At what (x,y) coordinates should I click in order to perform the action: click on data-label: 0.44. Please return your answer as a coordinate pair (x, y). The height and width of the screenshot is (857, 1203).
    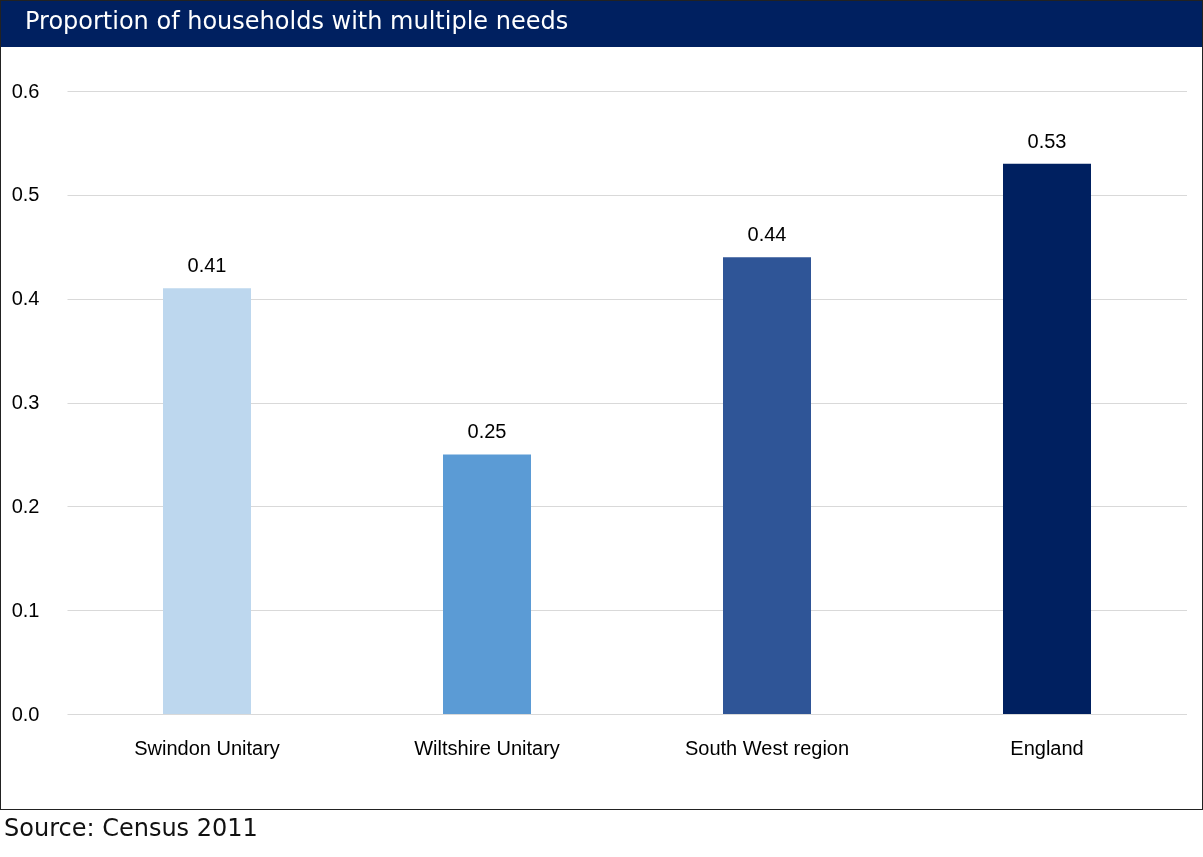
    Looking at the image, I should click on (767, 234).